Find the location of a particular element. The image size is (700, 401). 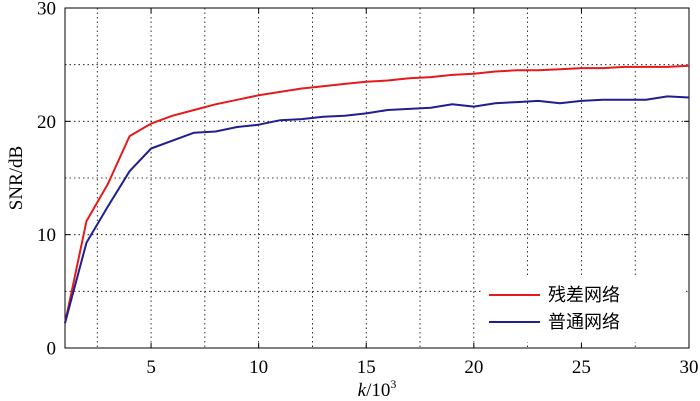

legend-label-plain-network: 普通网络 is located at coordinates (584, 322).